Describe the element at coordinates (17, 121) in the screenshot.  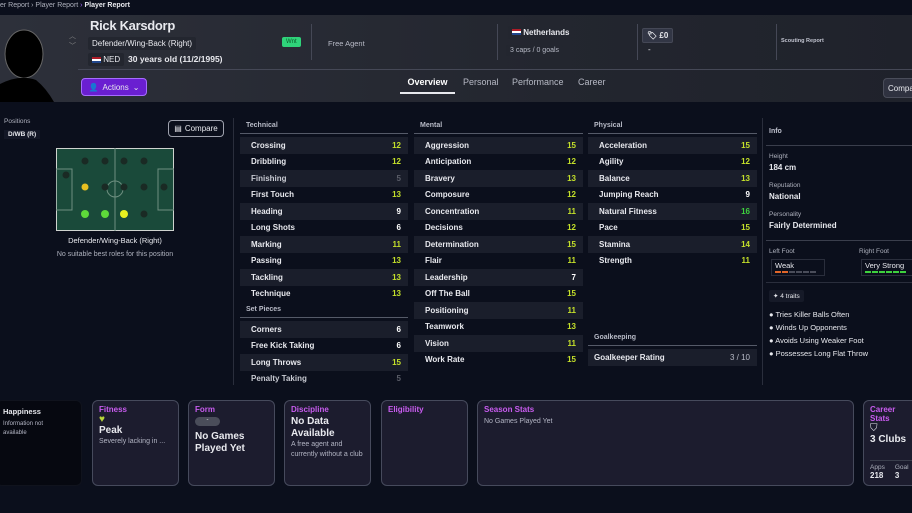
I see `positions-label: Positions` at that location.